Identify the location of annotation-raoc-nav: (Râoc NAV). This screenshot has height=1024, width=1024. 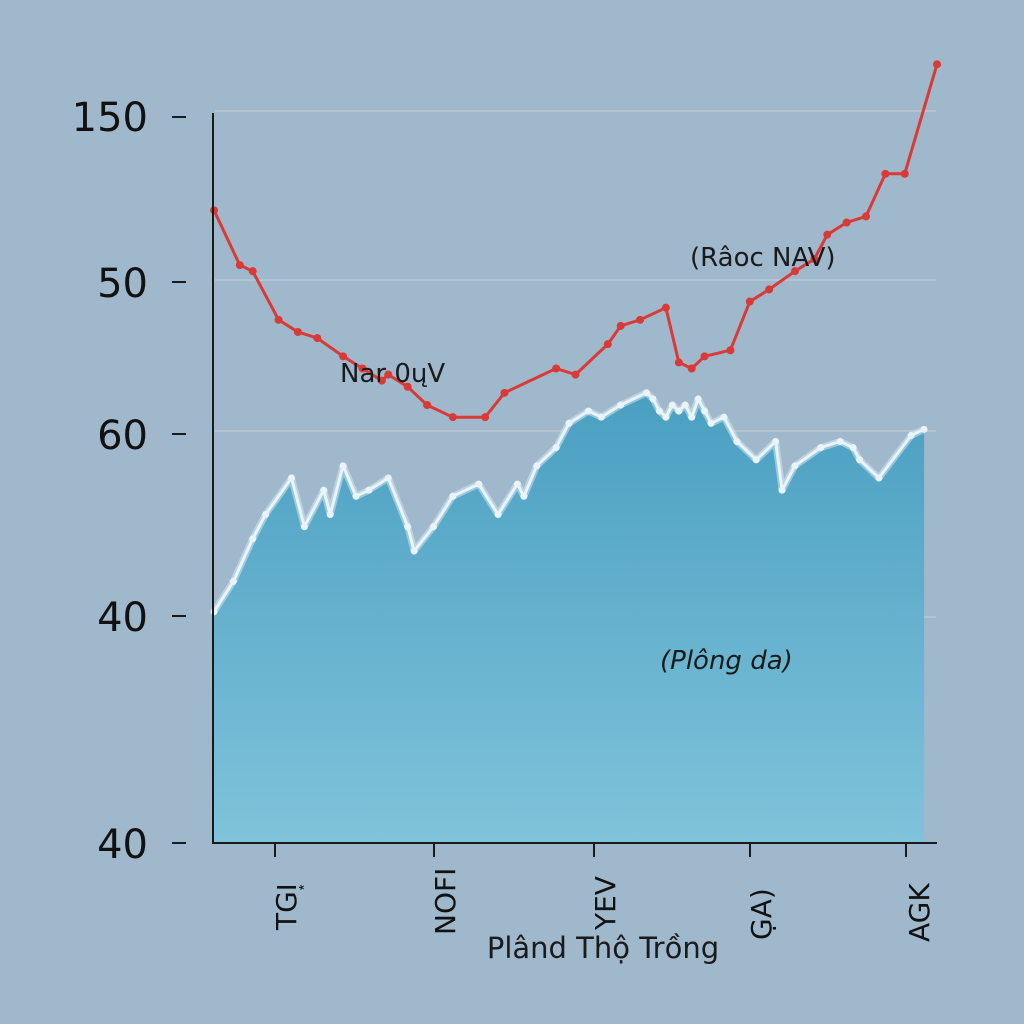
(763, 258).